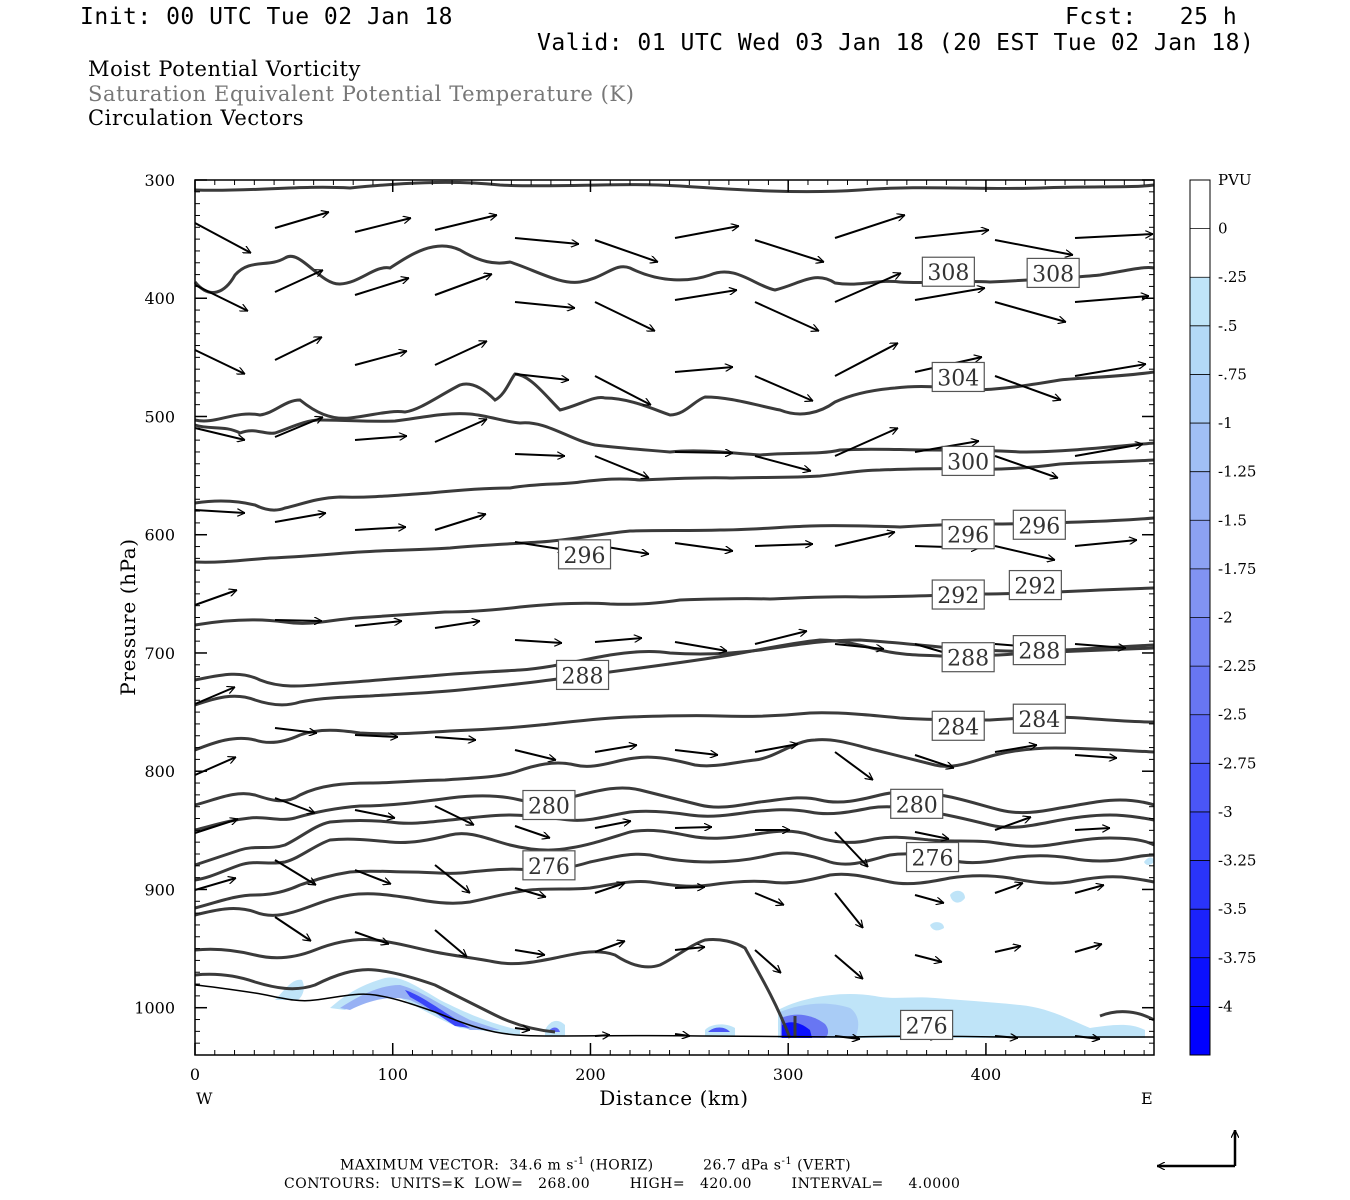 This screenshot has height=1200, width=1350. What do you see at coordinates (204, 1098) in the screenshot?
I see `x-left-label: W` at bounding box center [204, 1098].